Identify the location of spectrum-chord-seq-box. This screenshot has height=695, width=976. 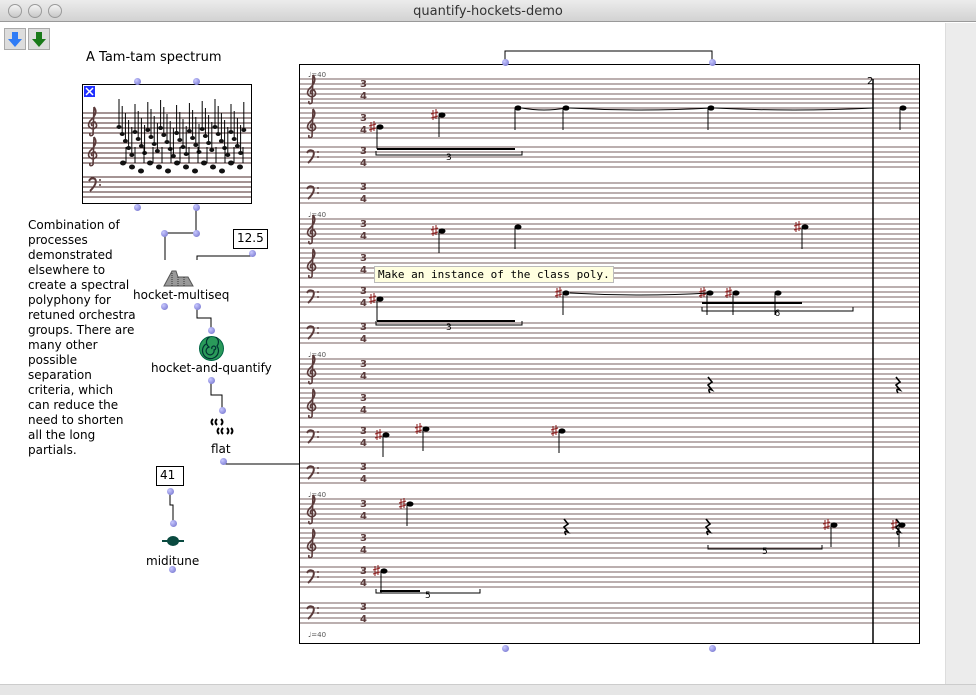
(167, 144).